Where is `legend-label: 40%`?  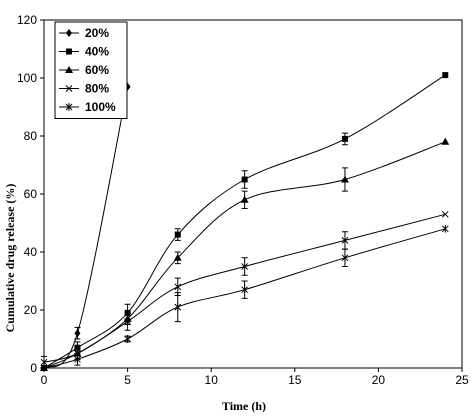 legend-label: 40% is located at coordinates (97, 52).